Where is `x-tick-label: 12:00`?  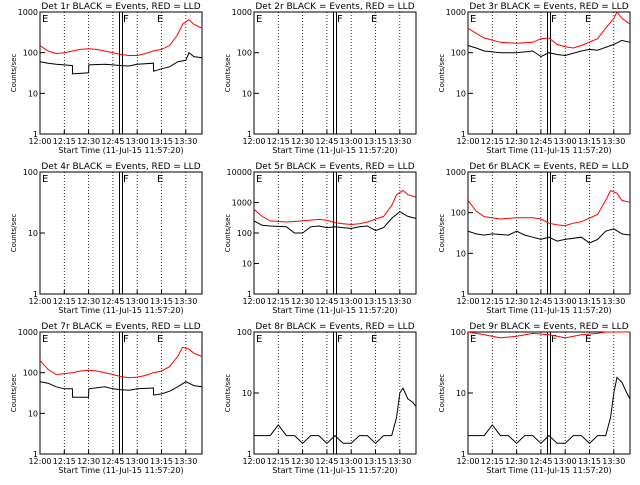
x-tick-label: 12:00 is located at coordinates (253, 461).